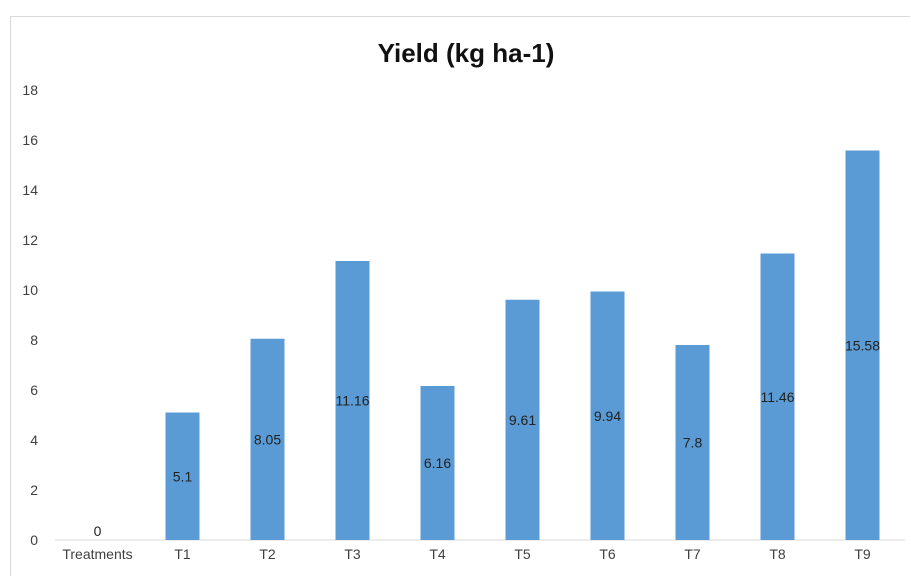 This screenshot has width=911, height=576. Describe the element at coordinates (522, 554) in the screenshot. I see `x-tick-label: T5` at that location.